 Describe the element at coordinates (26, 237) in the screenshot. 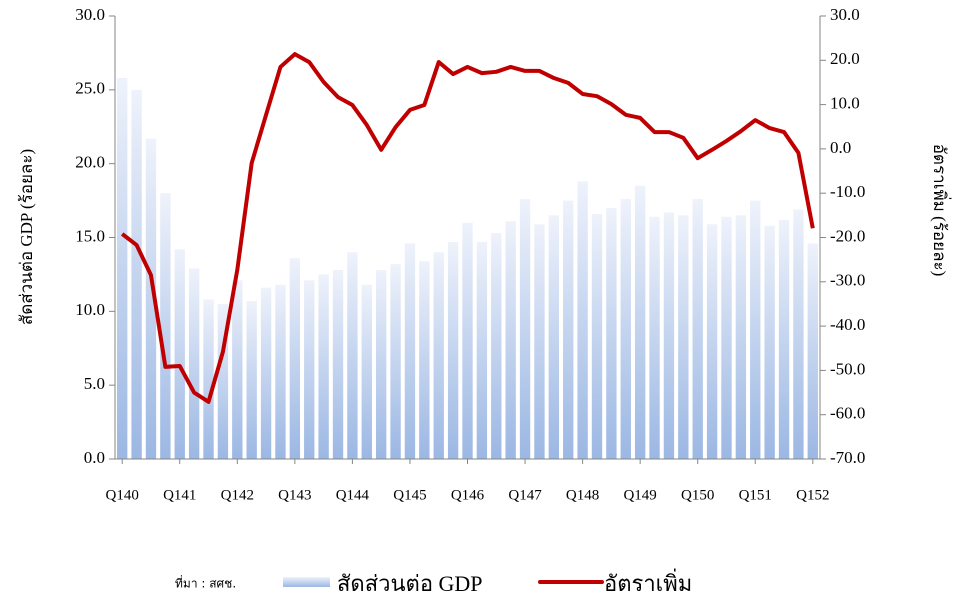

I see `y-axis-label: สัดส่วนต่อ GDP (ร้อยละ)` at that location.